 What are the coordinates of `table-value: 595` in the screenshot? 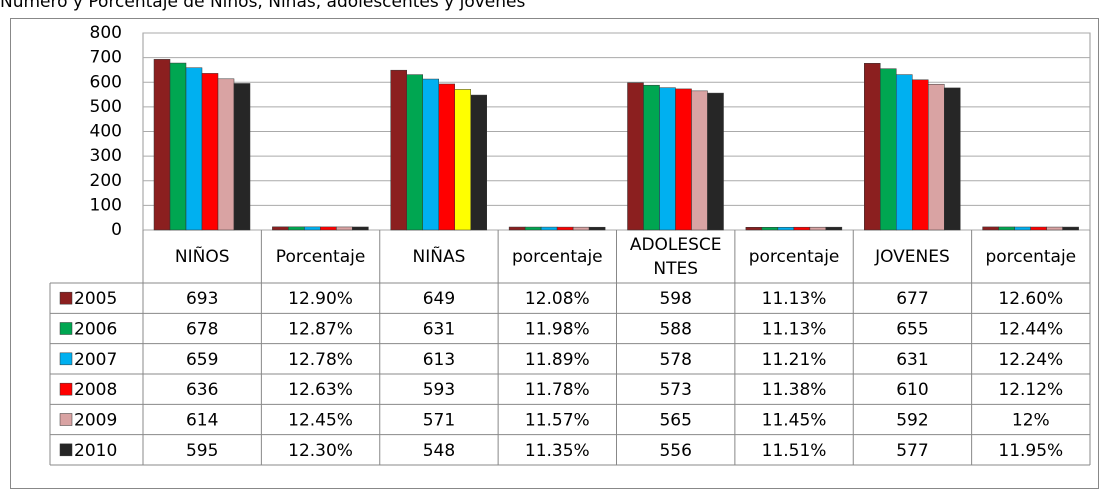 It's located at (202, 451).